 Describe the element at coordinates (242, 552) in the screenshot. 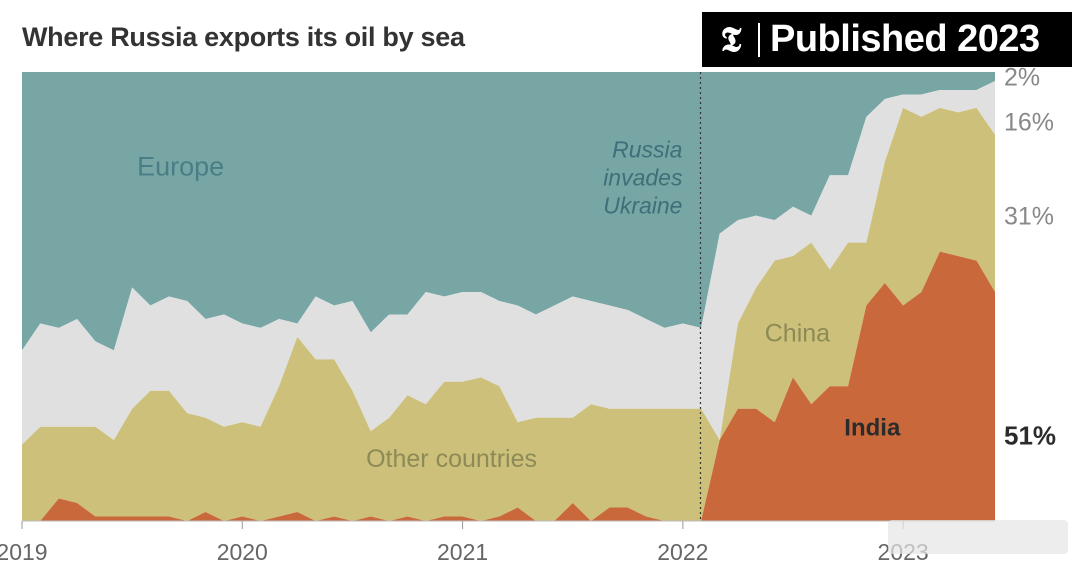

I see `x-tick-label: 2020` at that location.